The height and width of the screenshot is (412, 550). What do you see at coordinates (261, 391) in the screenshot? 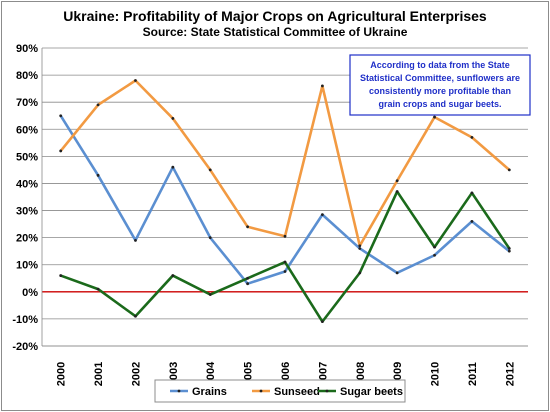
I see `legend-marker-sunseed` at bounding box center [261, 391].